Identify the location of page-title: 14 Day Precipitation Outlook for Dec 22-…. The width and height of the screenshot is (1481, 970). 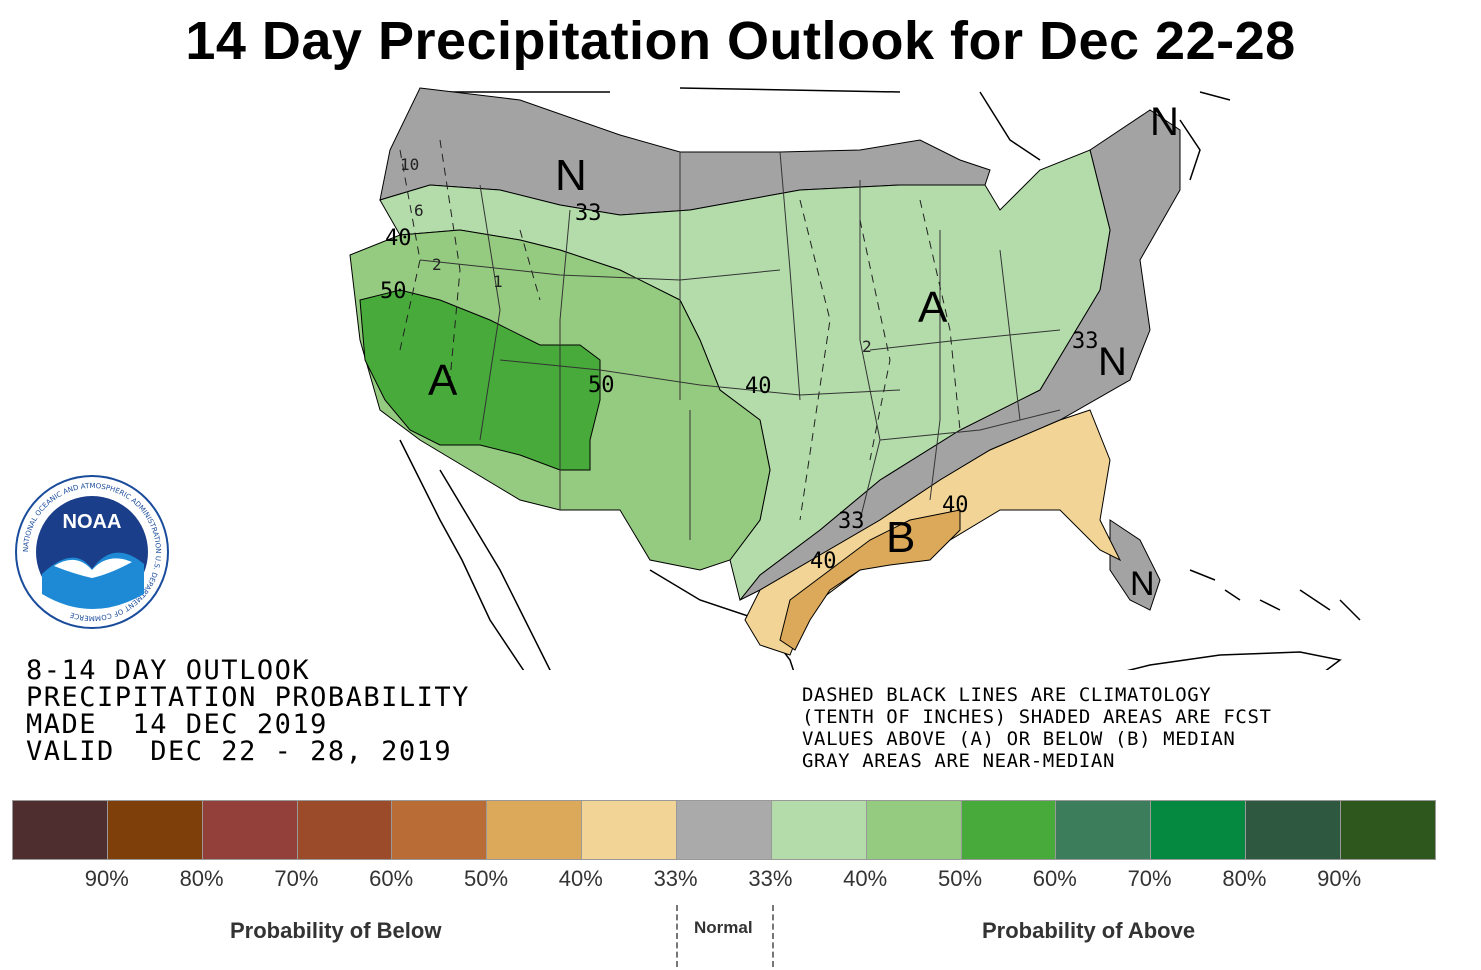
(740, 41).